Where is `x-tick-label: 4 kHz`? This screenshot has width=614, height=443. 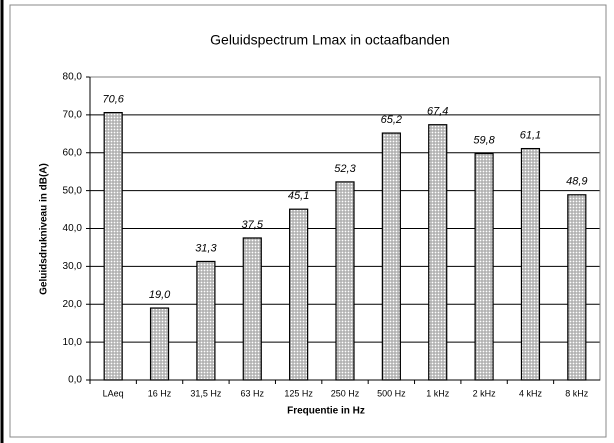 x-tick-label: 4 kHz is located at coordinates (531, 393).